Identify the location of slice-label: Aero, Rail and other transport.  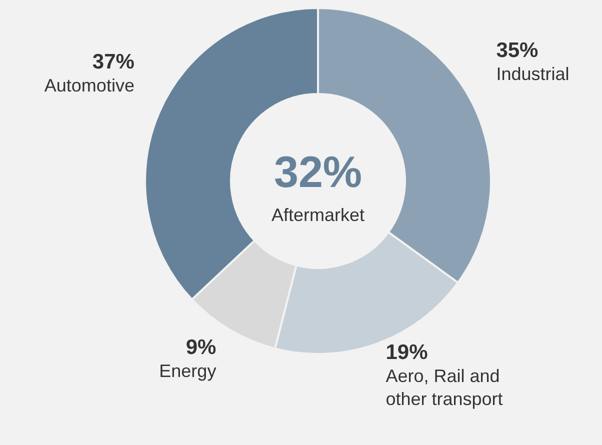
(444, 388).